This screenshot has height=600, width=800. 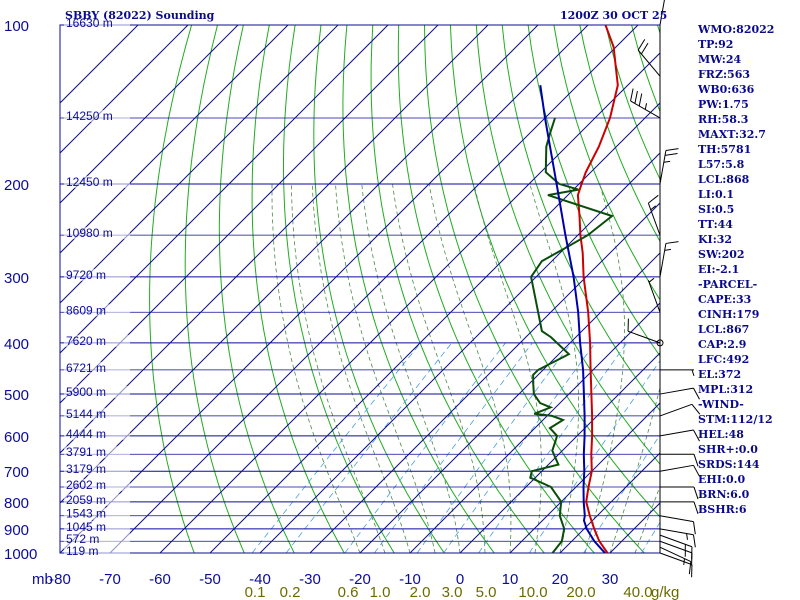 I want to click on calm-wind-marker, so click(x=660, y=343).